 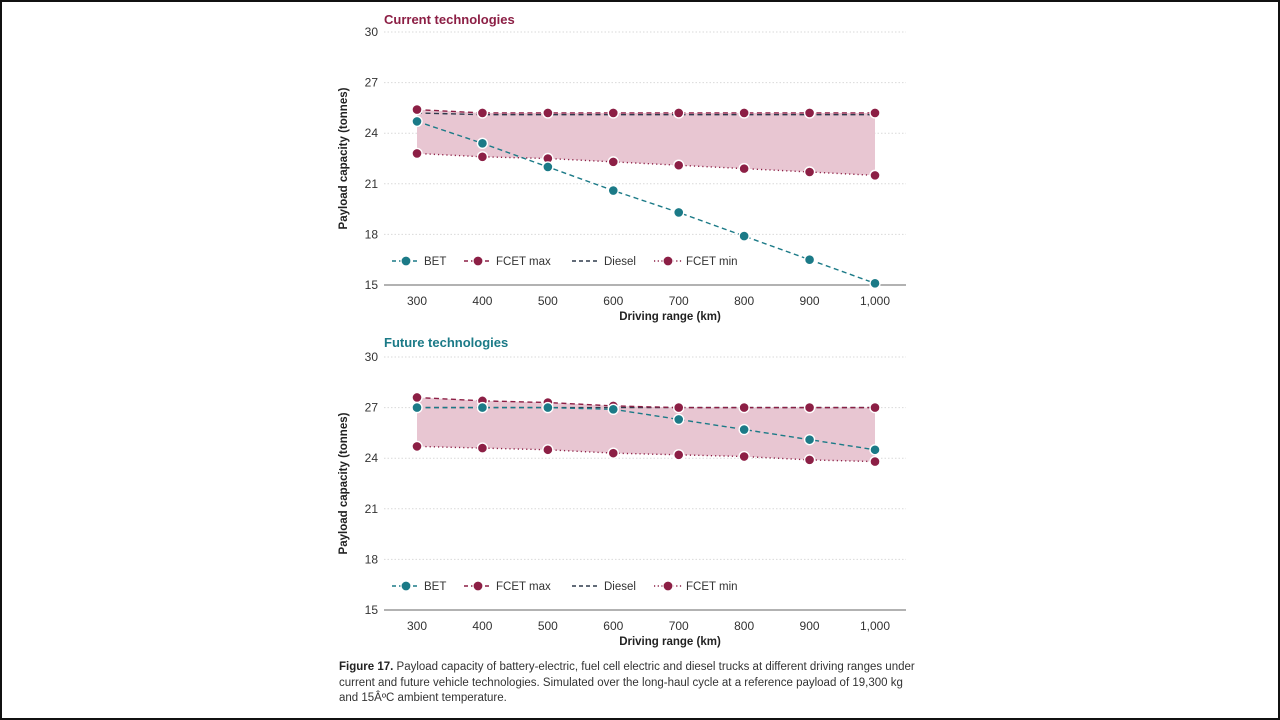 I want to click on chart-title-current: Current technologies, so click(x=449, y=19).